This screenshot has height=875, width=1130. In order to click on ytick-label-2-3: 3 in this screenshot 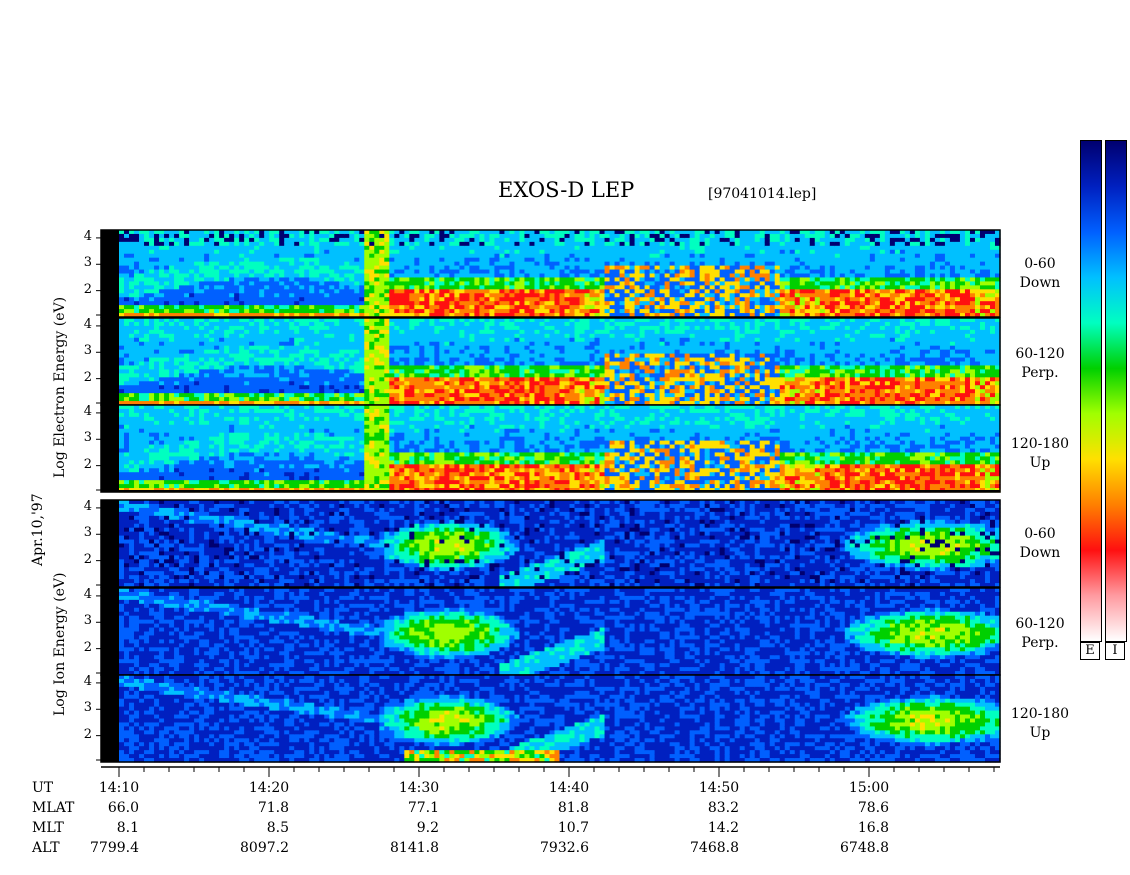, I will do `click(82, 350)`.